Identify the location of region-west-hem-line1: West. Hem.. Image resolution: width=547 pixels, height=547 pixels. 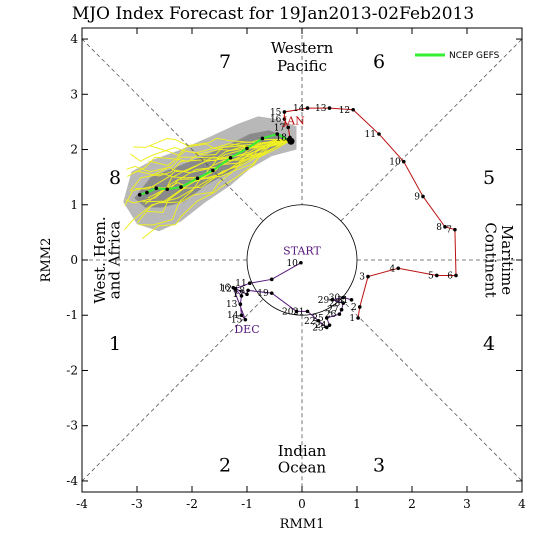
(100, 259).